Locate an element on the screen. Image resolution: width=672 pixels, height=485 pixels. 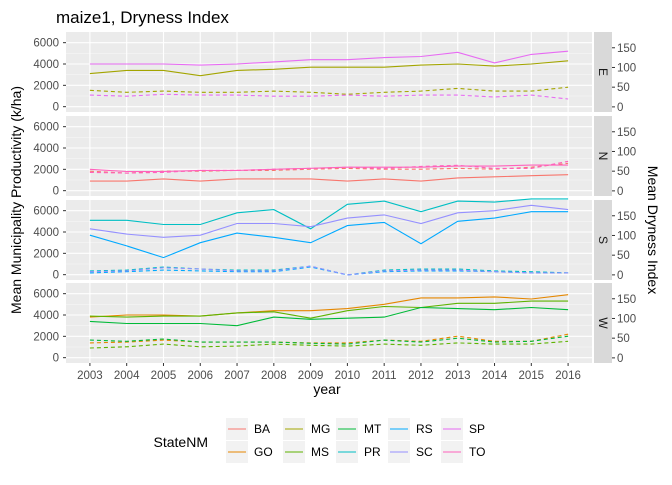
legend-item-TO: TO is located at coordinates (463, 452).